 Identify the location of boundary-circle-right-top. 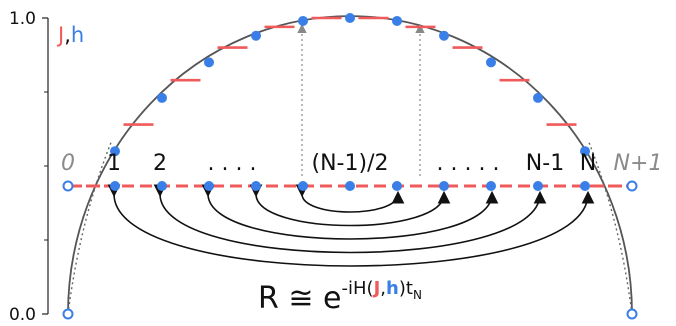
(632, 186).